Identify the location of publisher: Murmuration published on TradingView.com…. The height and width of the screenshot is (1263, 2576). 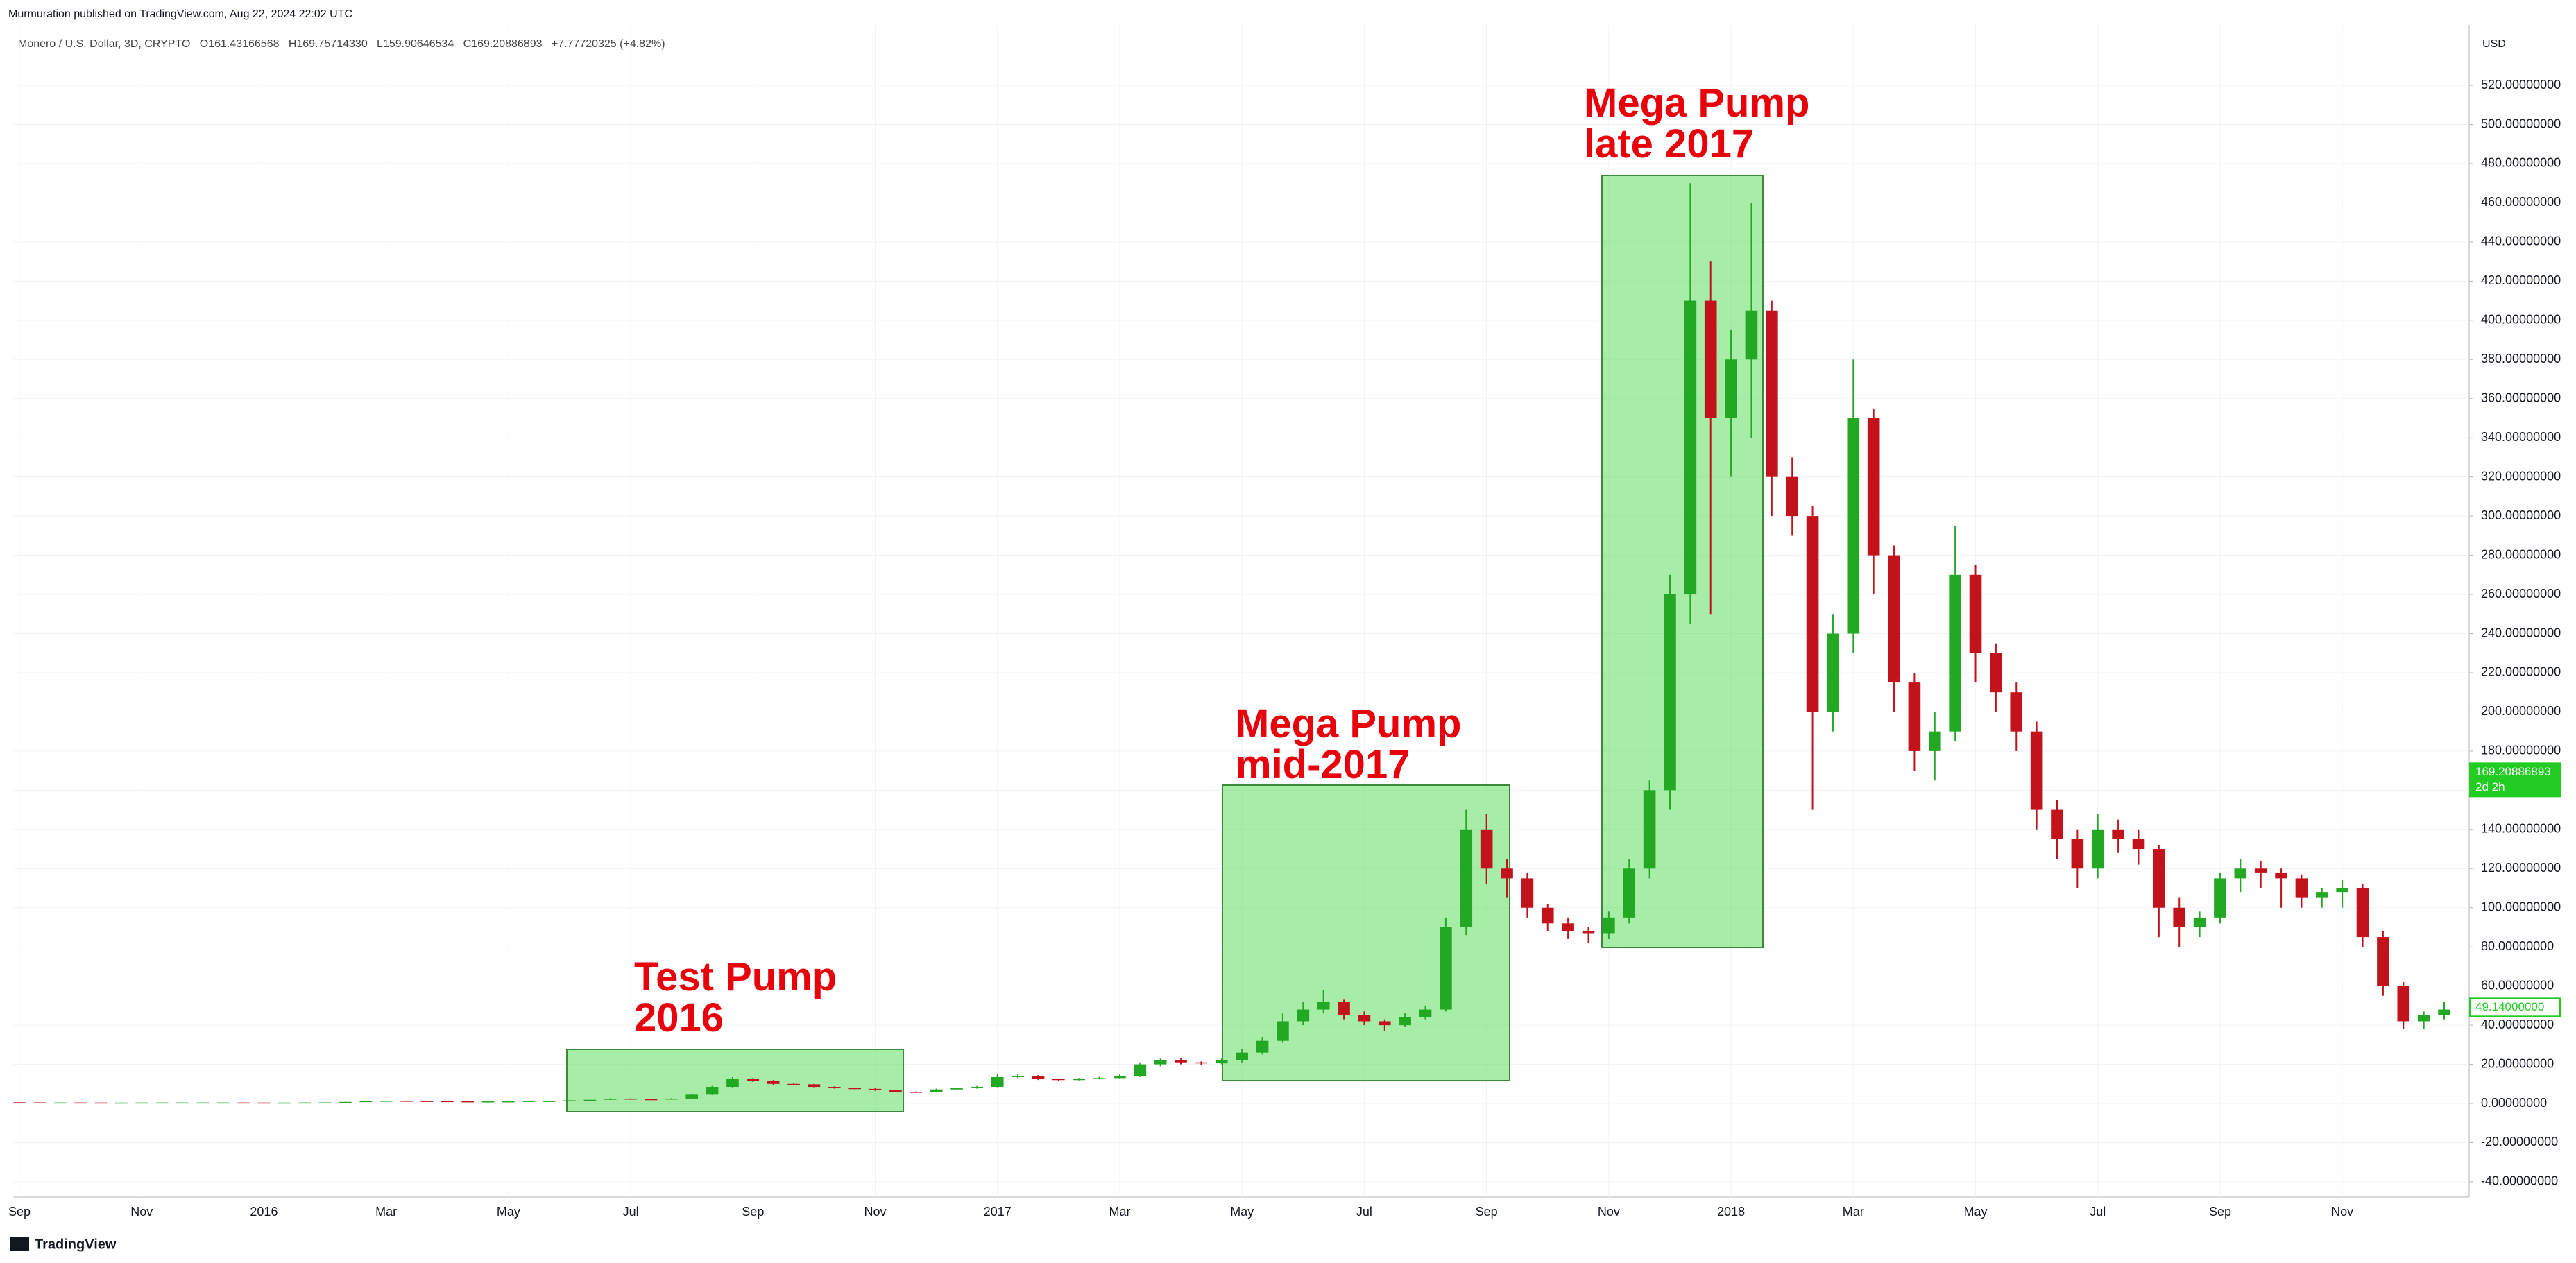
(180, 14).